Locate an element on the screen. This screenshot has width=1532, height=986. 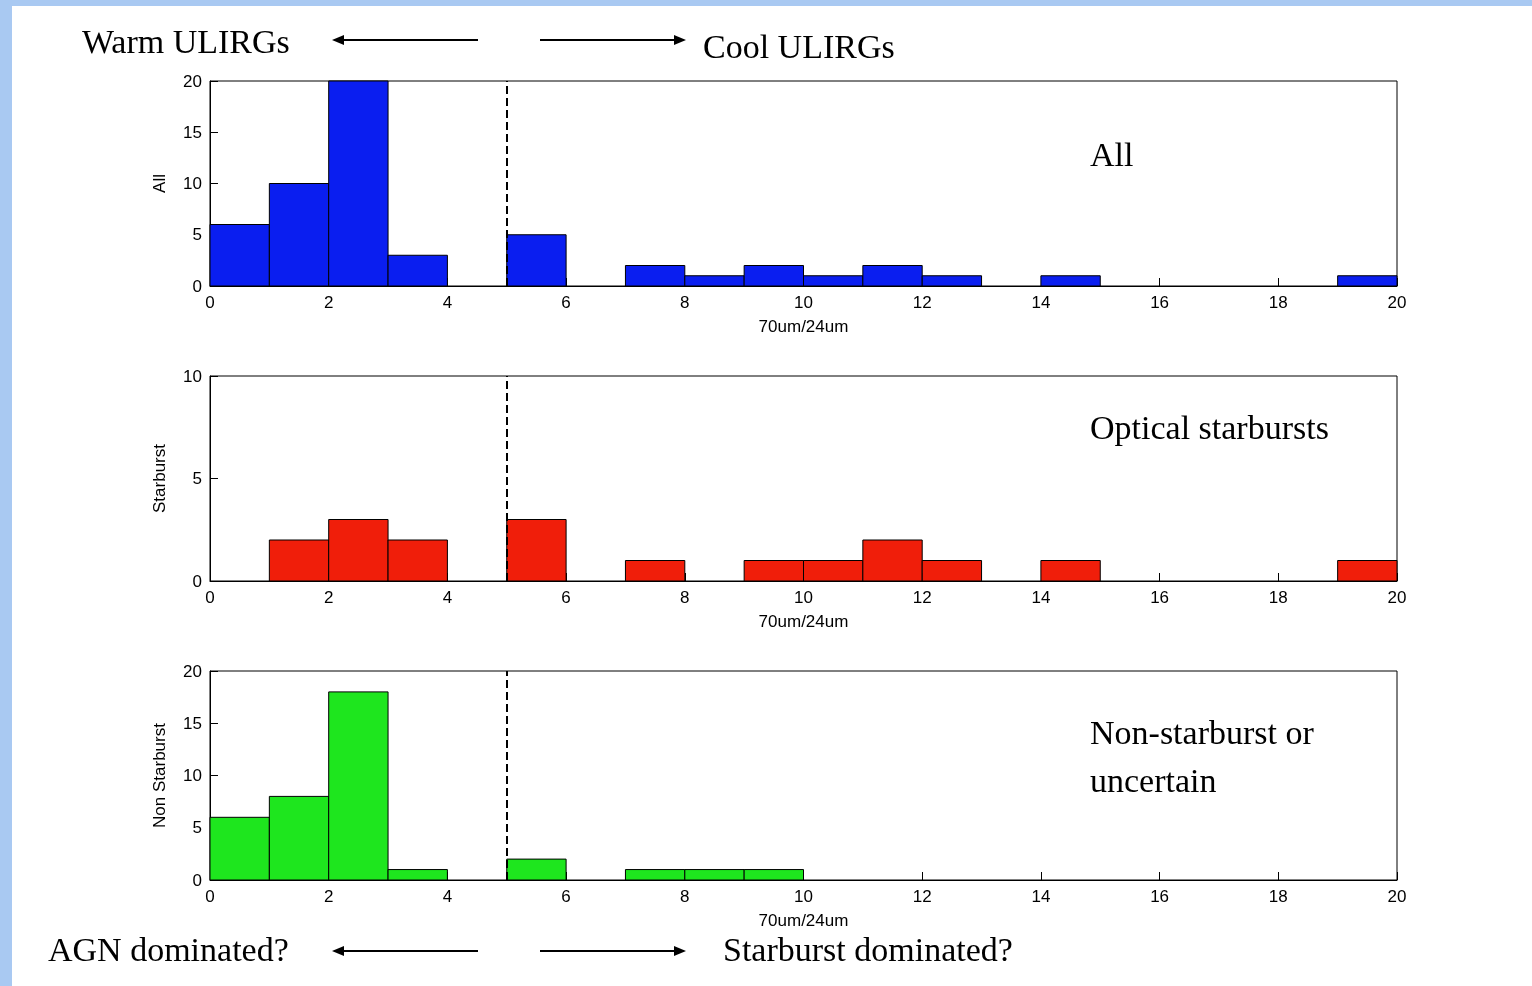
text: Cool ULIRGs is located at coordinates (799, 46).